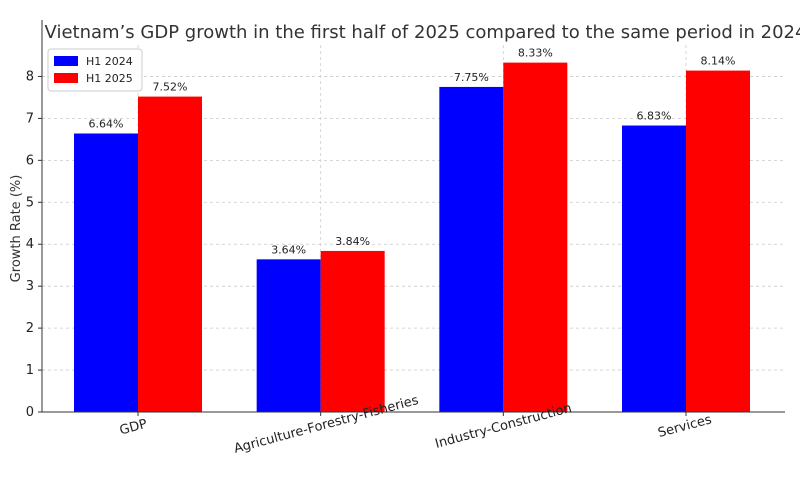 Image resolution: width=800 pixels, height=504 pixels. I want to click on y-tick-label: 3, so click(30, 286).